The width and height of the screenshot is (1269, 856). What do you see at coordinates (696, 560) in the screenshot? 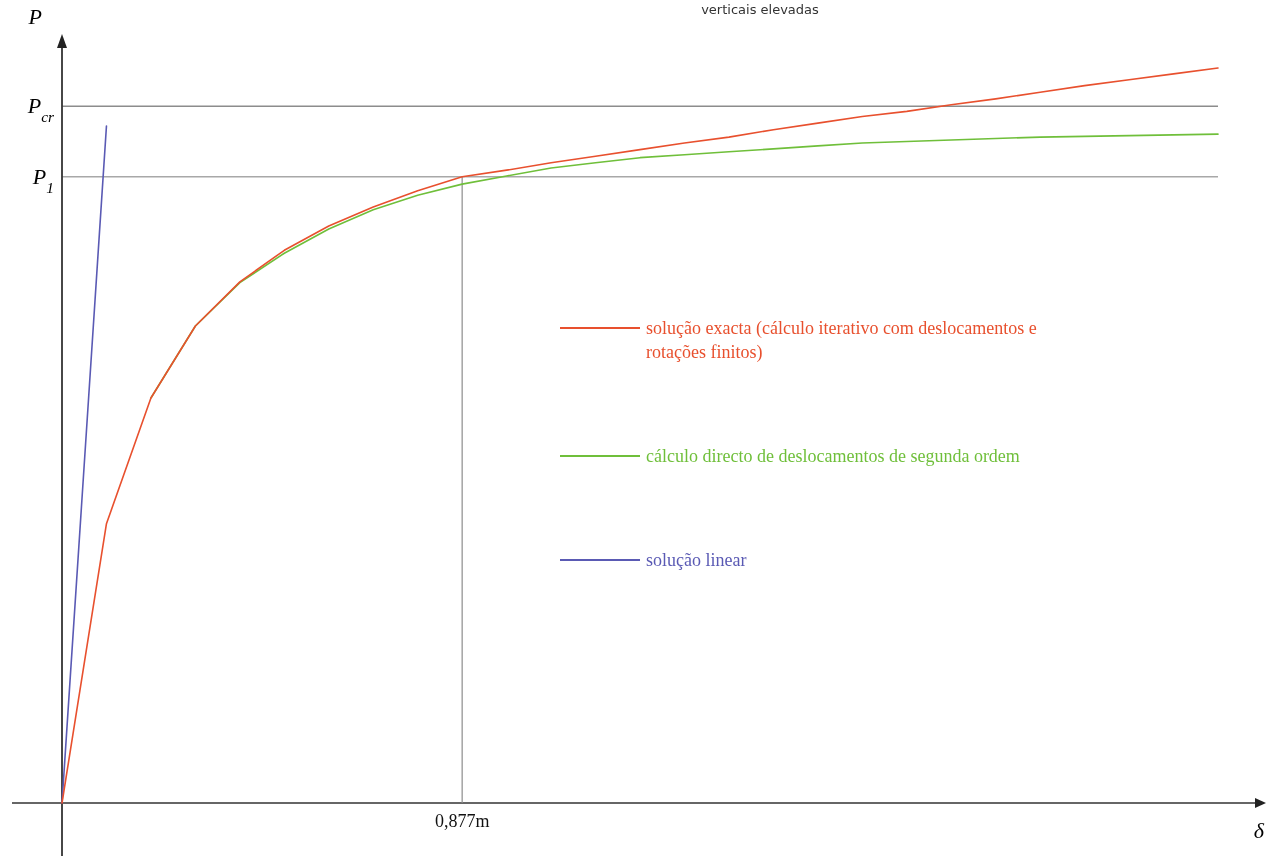
I see `legend-label: solução linear` at bounding box center [696, 560].